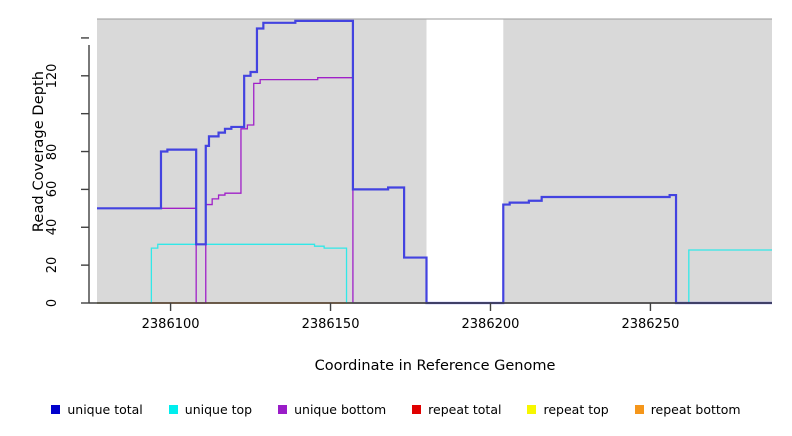 This screenshot has height=436, width=792. I want to click on y-tick-label: 20, so click(52, 265).